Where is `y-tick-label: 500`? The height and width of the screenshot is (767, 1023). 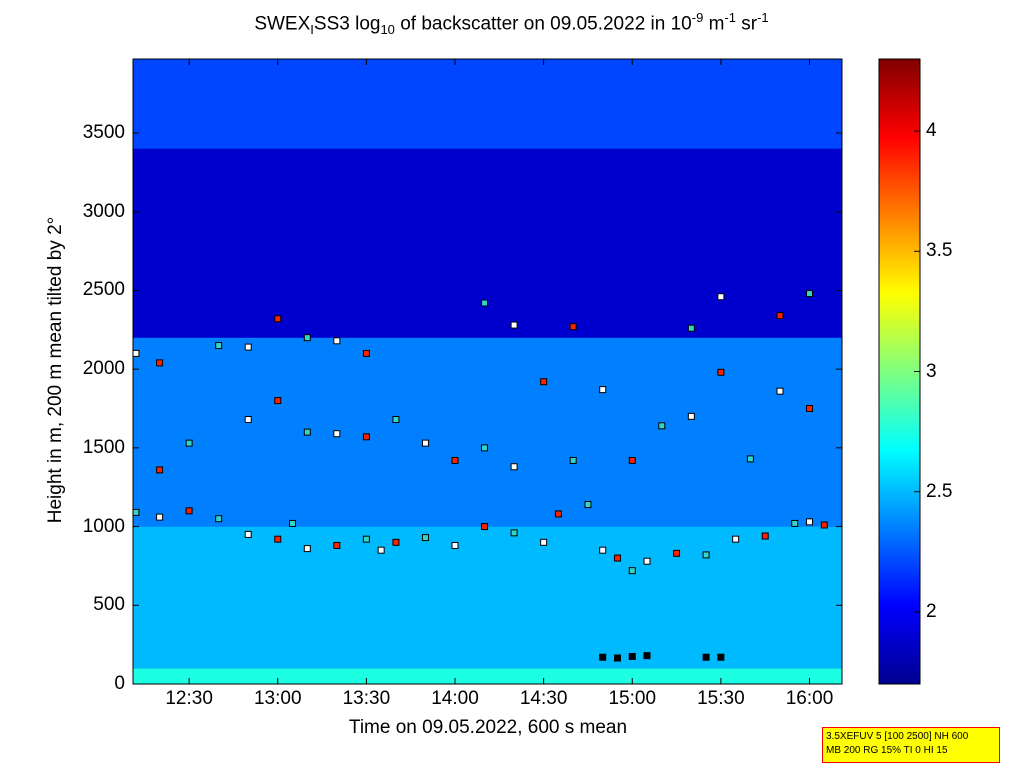
y-tick-label: 500 is located at coordinates (109, 605).